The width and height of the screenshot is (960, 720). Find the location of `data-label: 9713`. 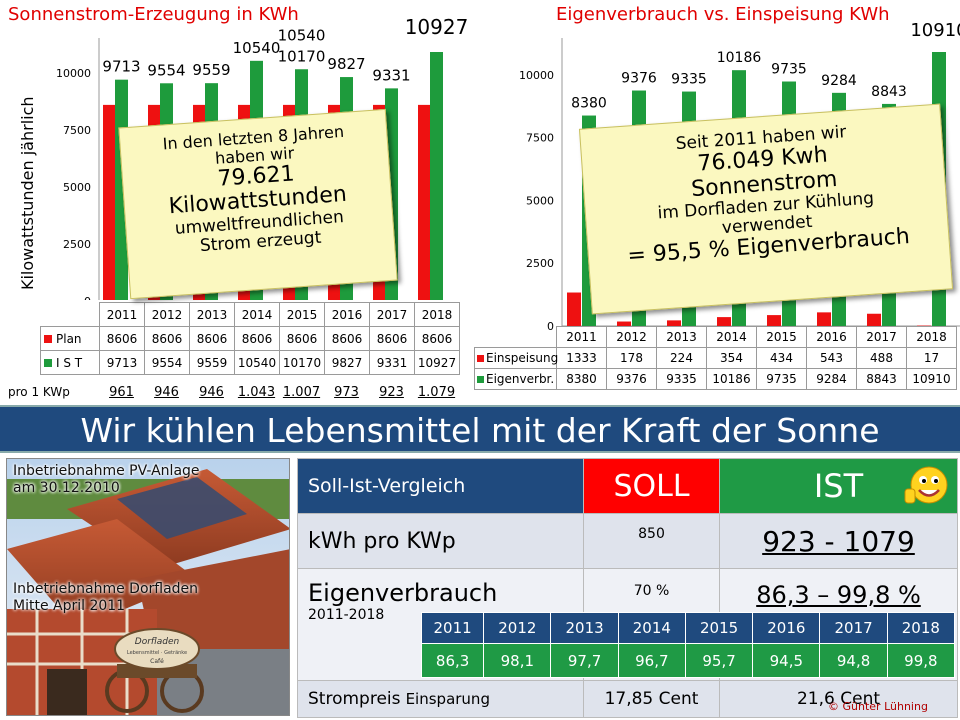

data-label: 9713 is located at coordinates (121, 67).